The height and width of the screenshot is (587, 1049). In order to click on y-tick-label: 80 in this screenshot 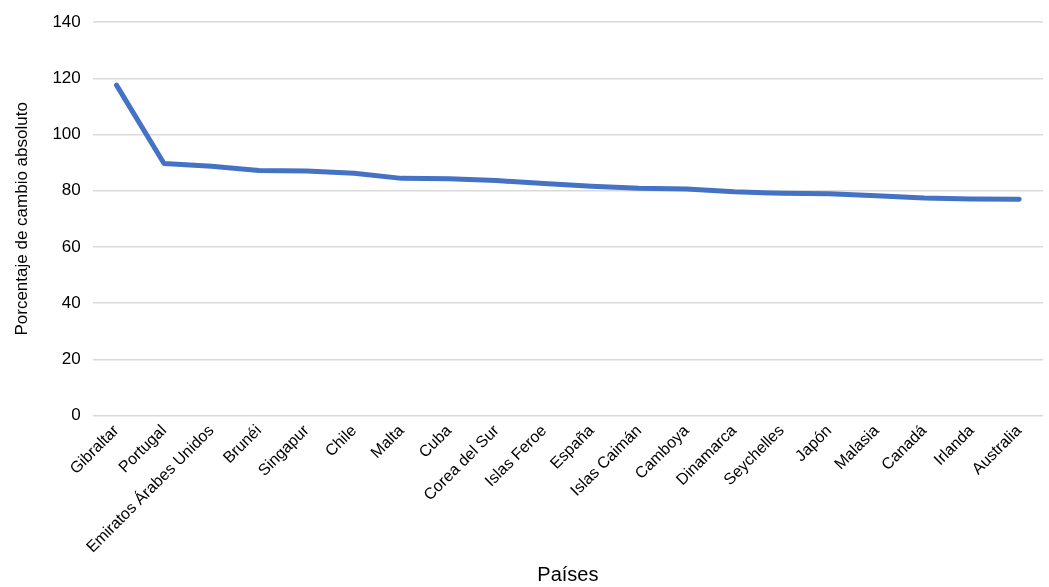, I will do `click(71, 190)`.